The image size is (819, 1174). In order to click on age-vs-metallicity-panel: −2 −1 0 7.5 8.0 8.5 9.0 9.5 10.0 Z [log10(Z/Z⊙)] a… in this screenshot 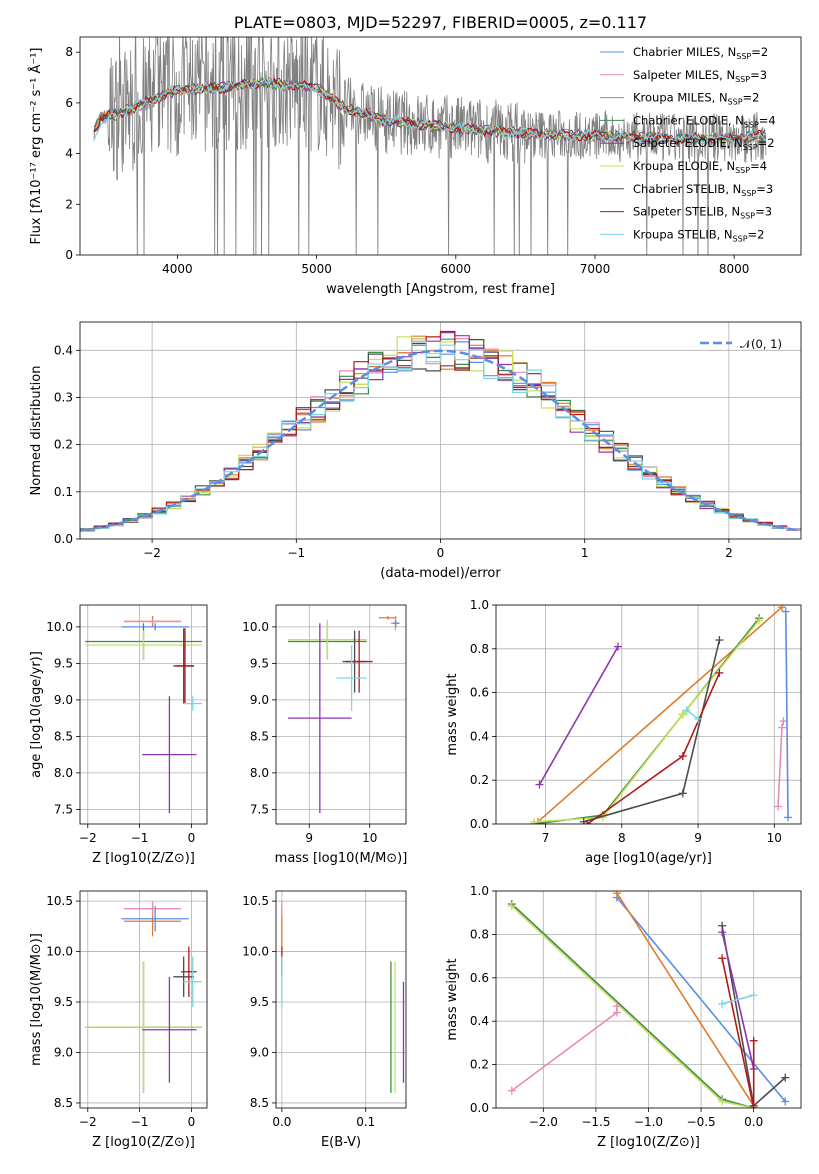, I will do `click(118, 735)`.